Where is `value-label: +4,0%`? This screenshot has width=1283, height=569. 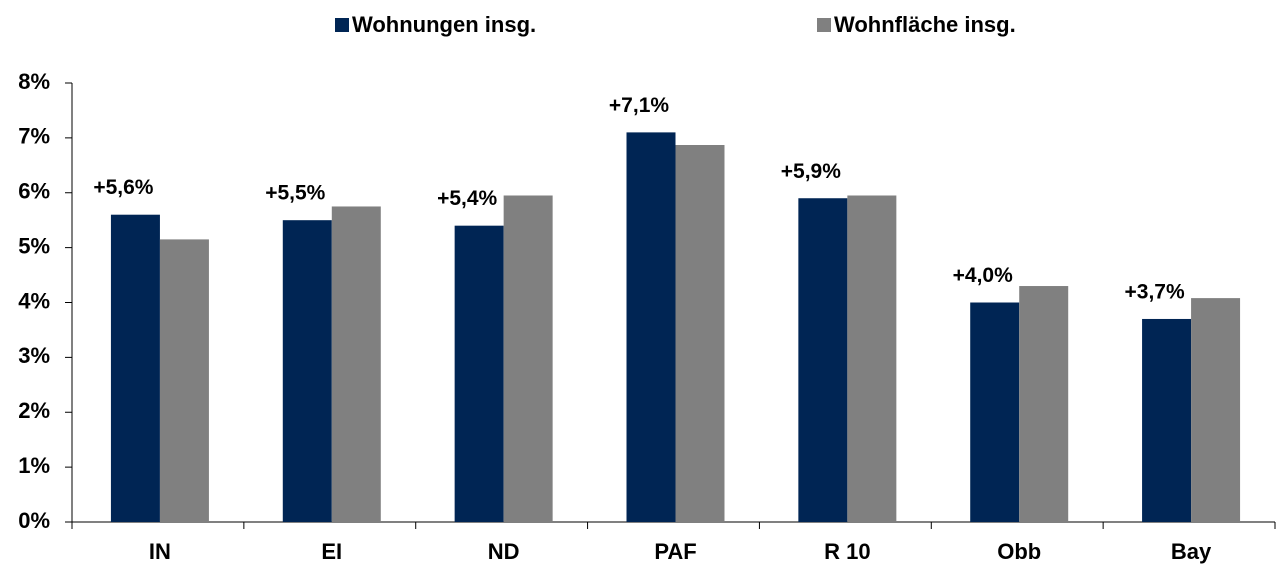
value-label: +4,0% is located at coordinates (983, 275).